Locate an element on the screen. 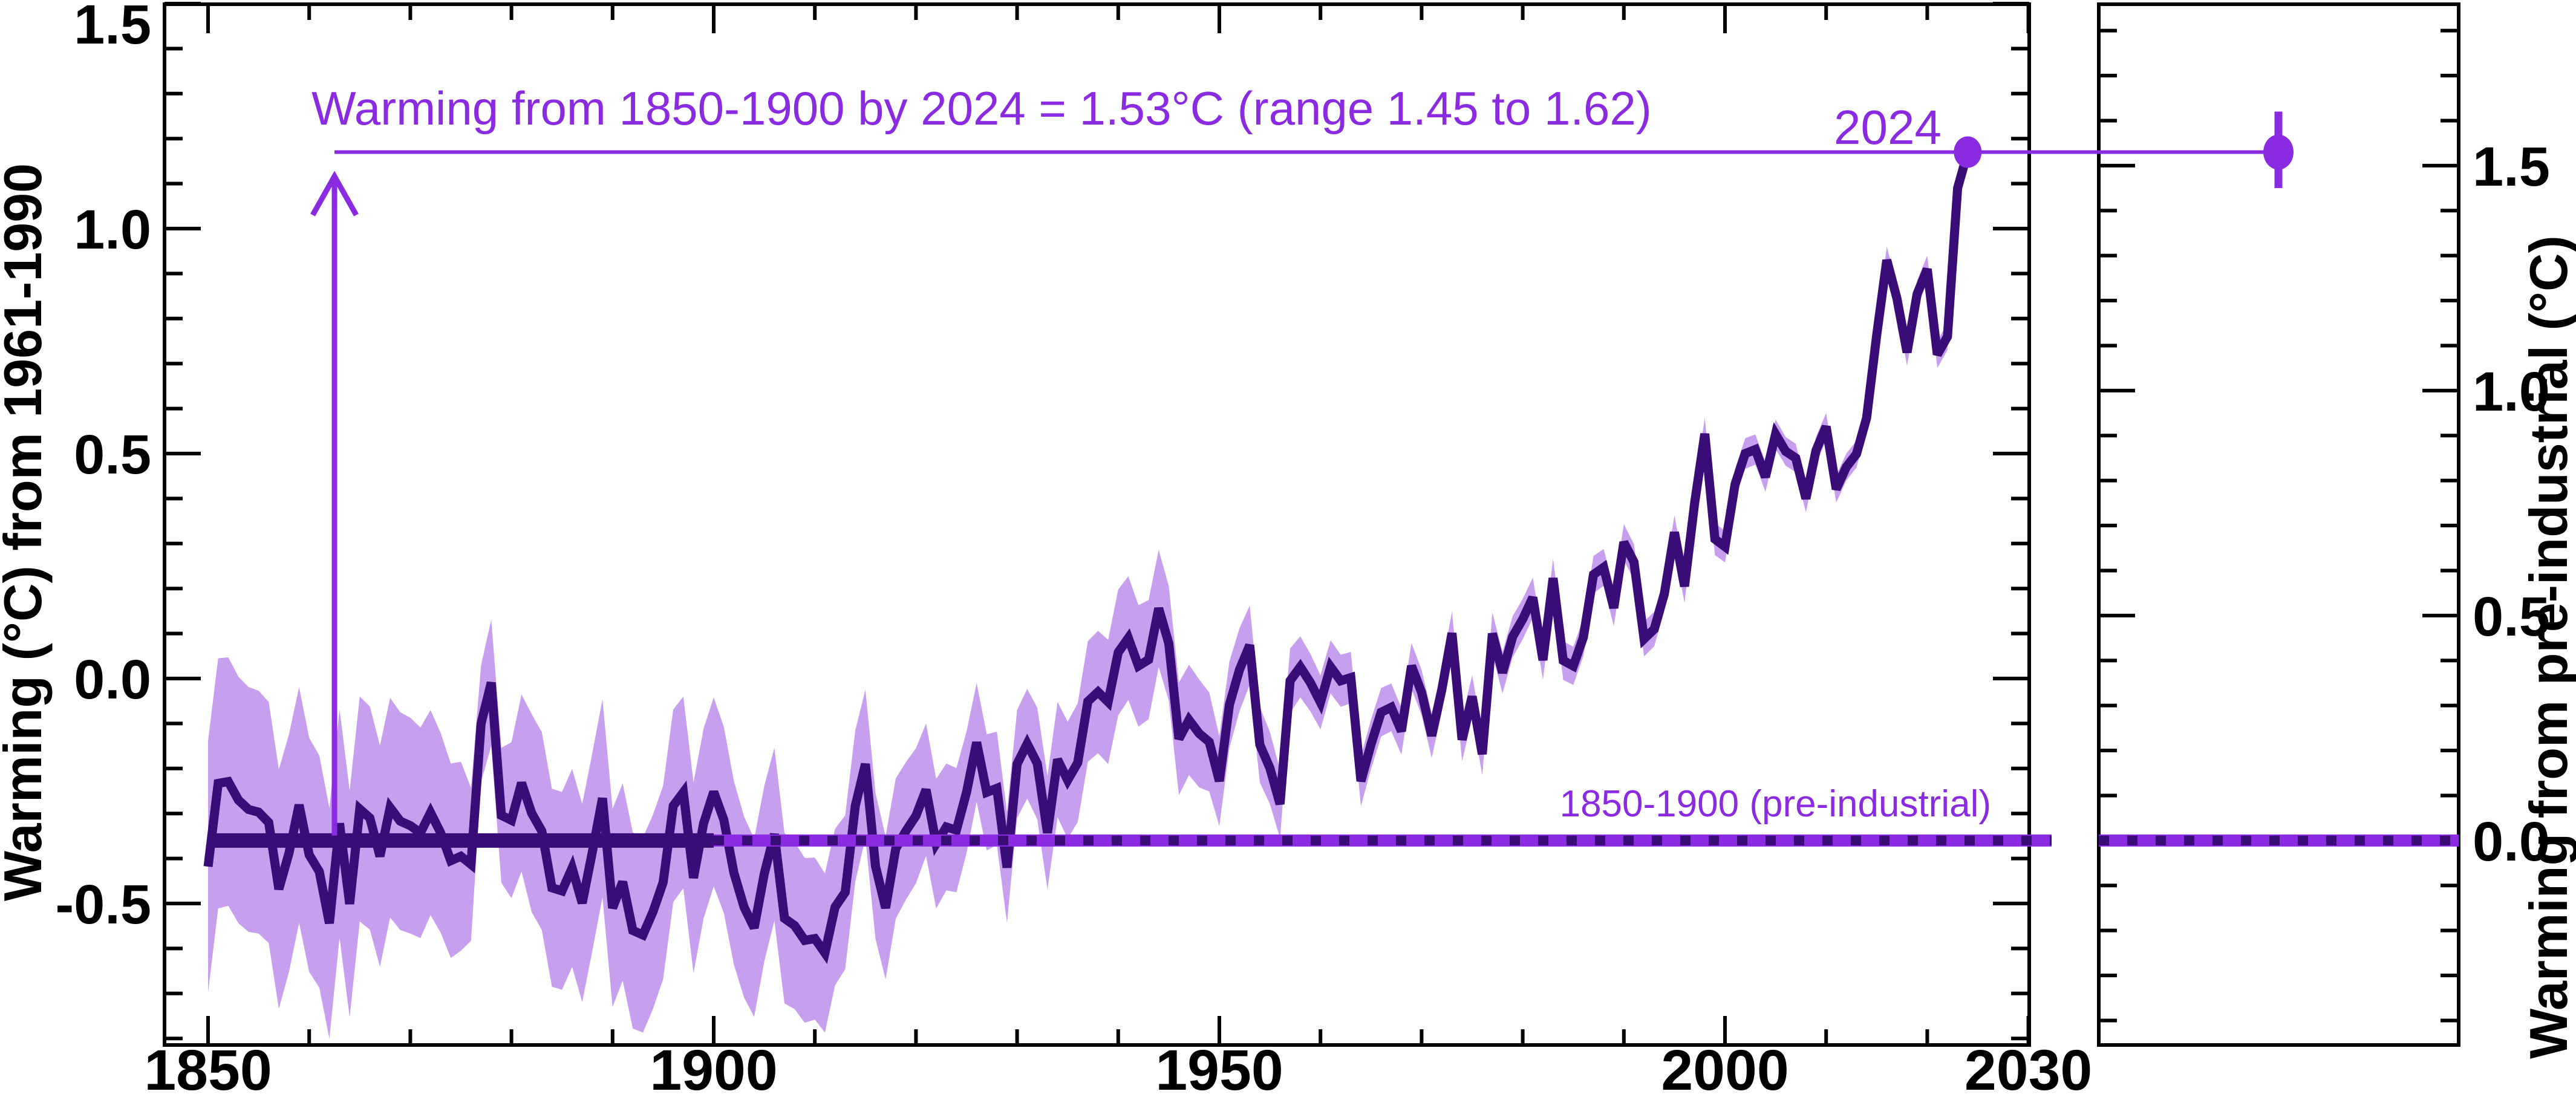  right-tick-label: 0.0 is located at coordinates (2511, 842).